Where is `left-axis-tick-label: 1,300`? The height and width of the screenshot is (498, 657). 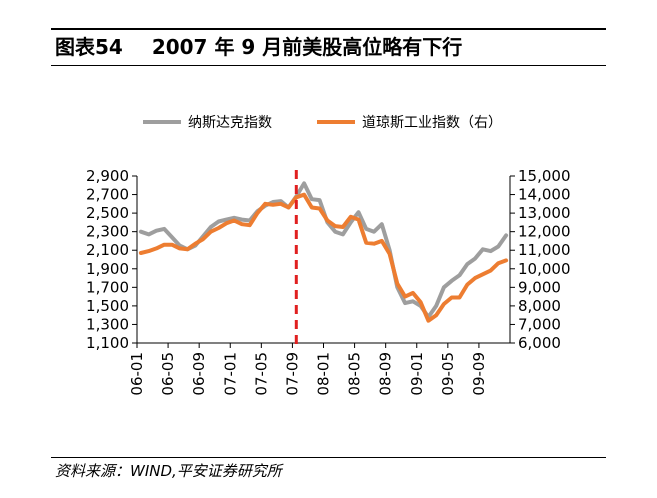
left-axis-tick-label: 1,300 is located at coordinates (107, 324).